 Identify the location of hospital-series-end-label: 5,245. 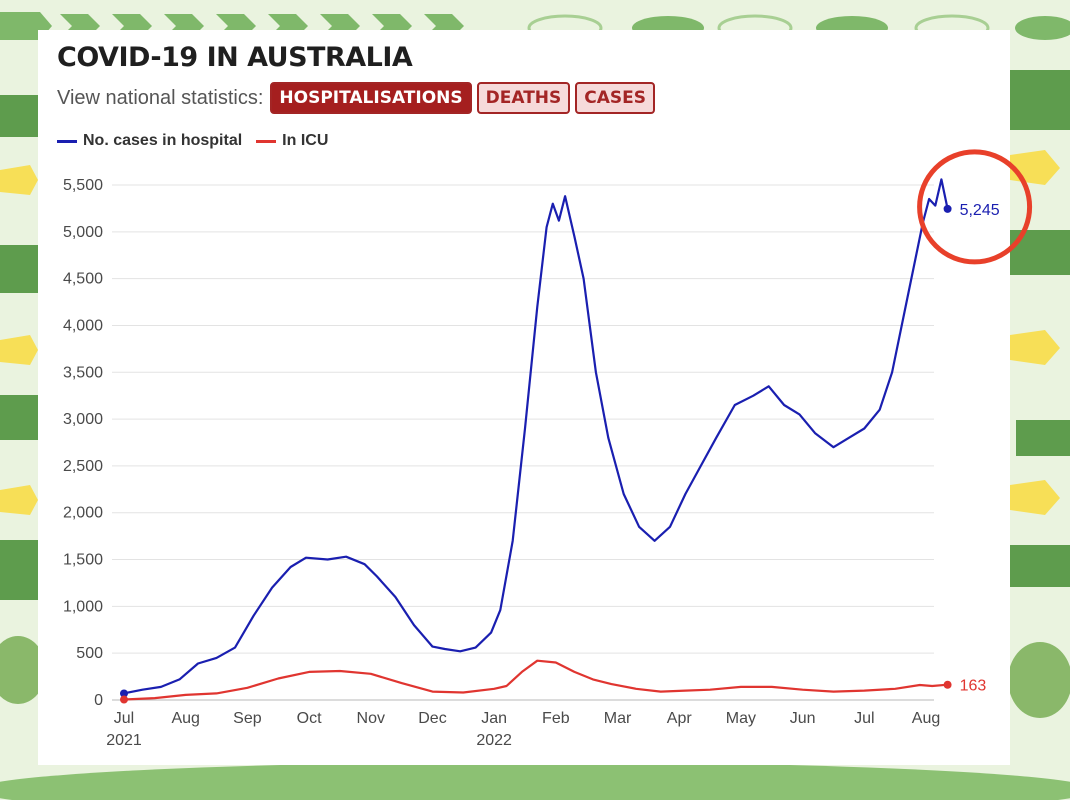
(980, 210).